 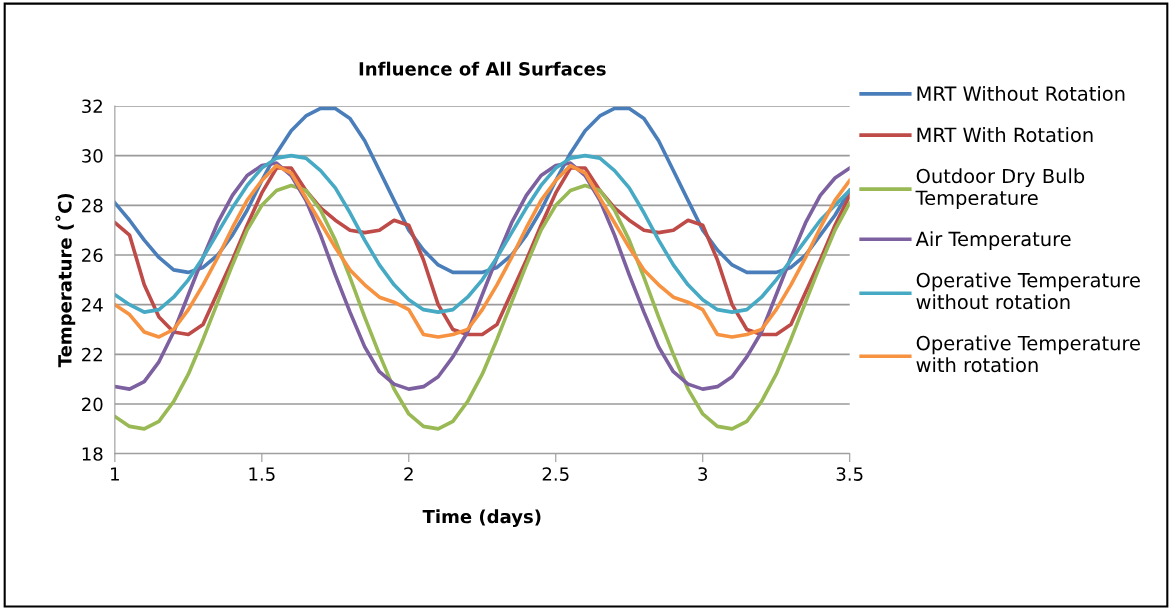 I want to click on x-tick-label: 2, so click(x=408, y=474).